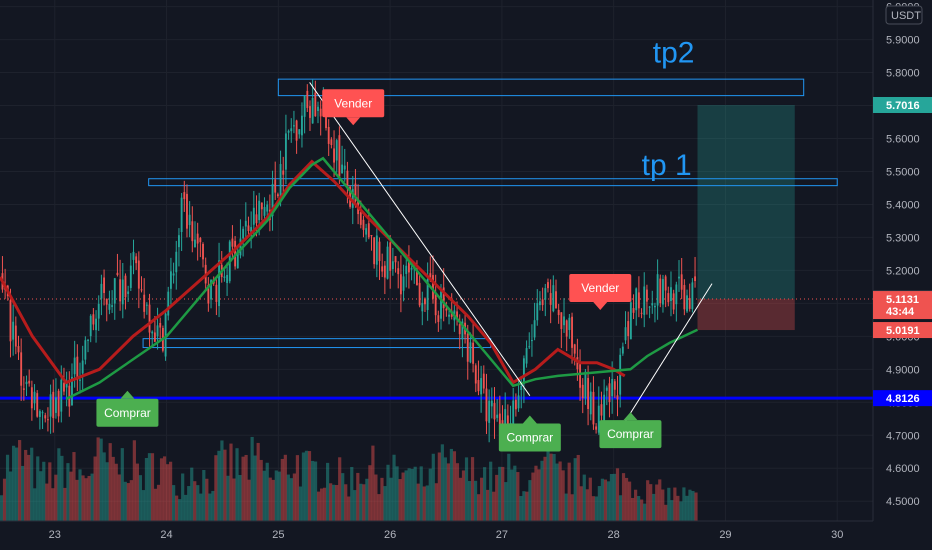  What do you see at coordinates (903, 41) in the screenshot?
I see `price-tick-label: 5.9000` at bounding box center [903, 41].